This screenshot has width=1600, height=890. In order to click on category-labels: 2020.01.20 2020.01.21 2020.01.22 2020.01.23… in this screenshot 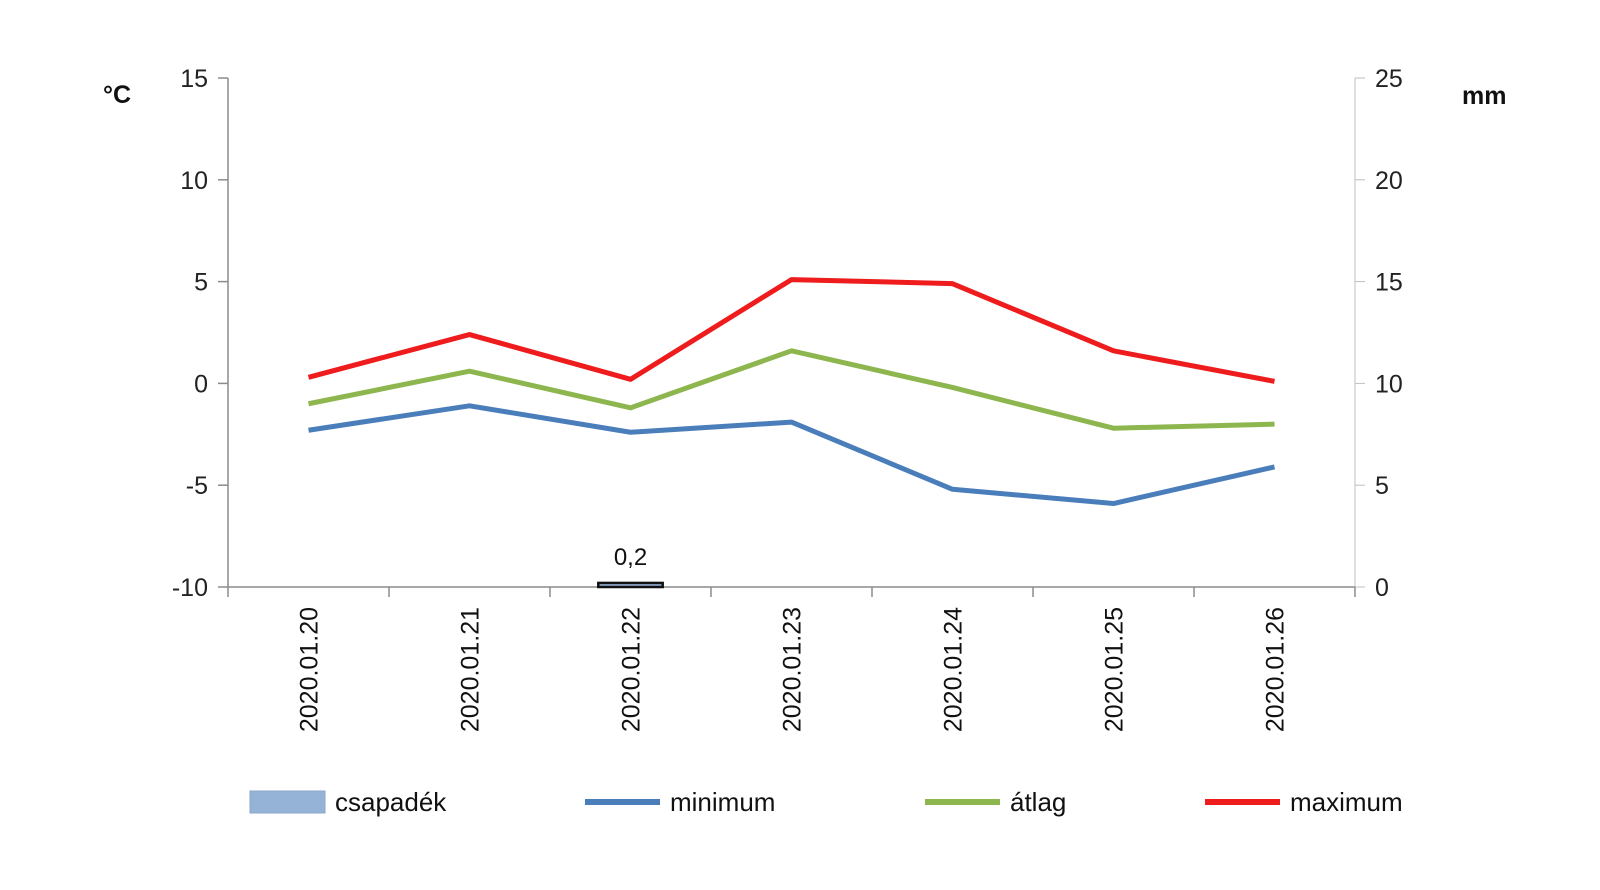, I will do `click(793, 669)`.